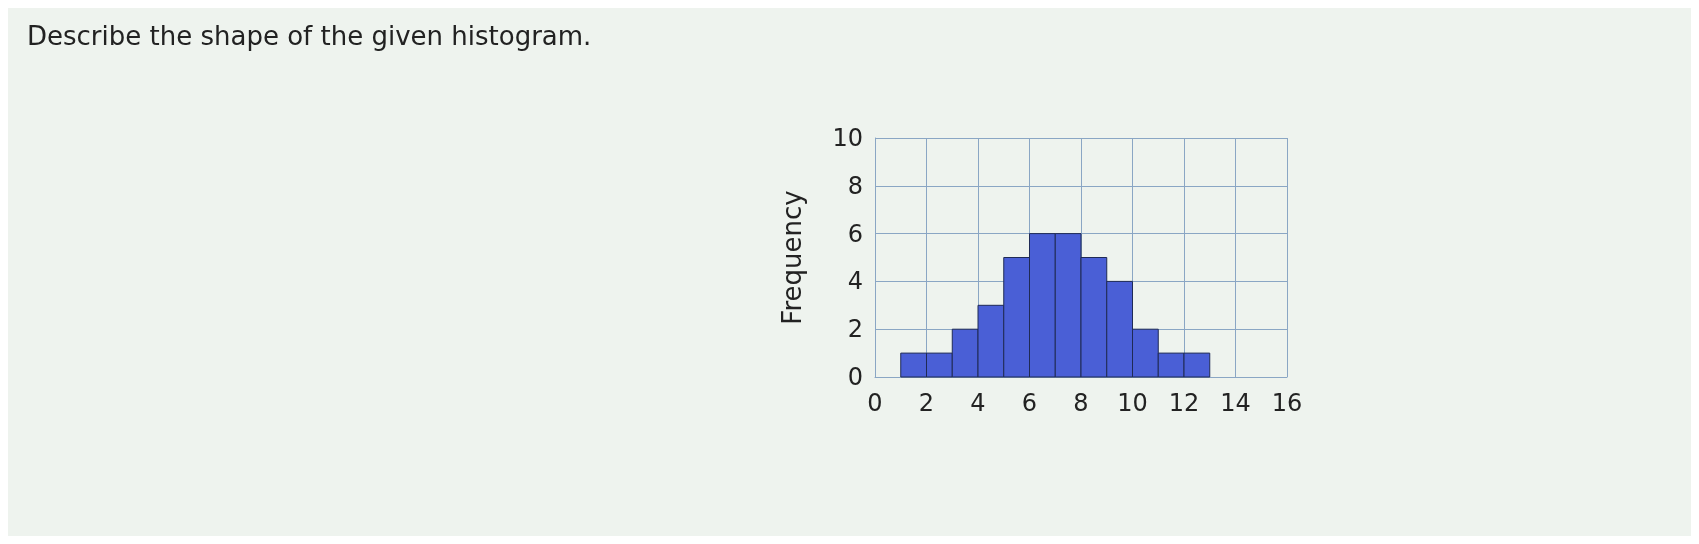 Image resolution: width=1699 pixels, height=544 pixels. What do you see at coordinates (855, 281) in the screenshot?
I see `y-tick-label: 4` at bounding box center [855, 281].